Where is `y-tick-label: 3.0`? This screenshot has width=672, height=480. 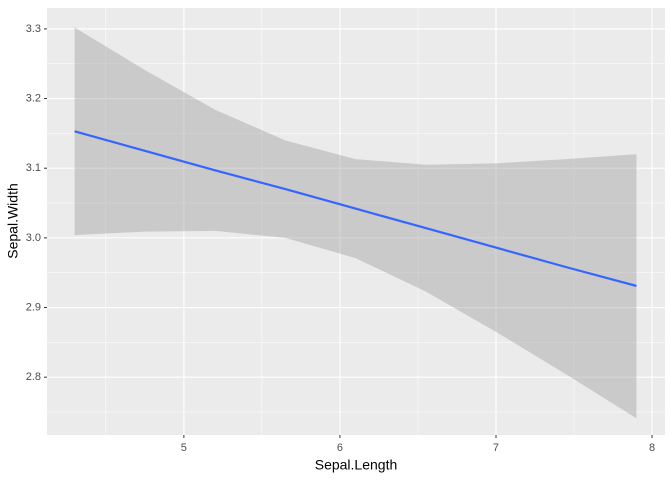 y-tick-label: 3.0 is located at coordinates (33, 238).